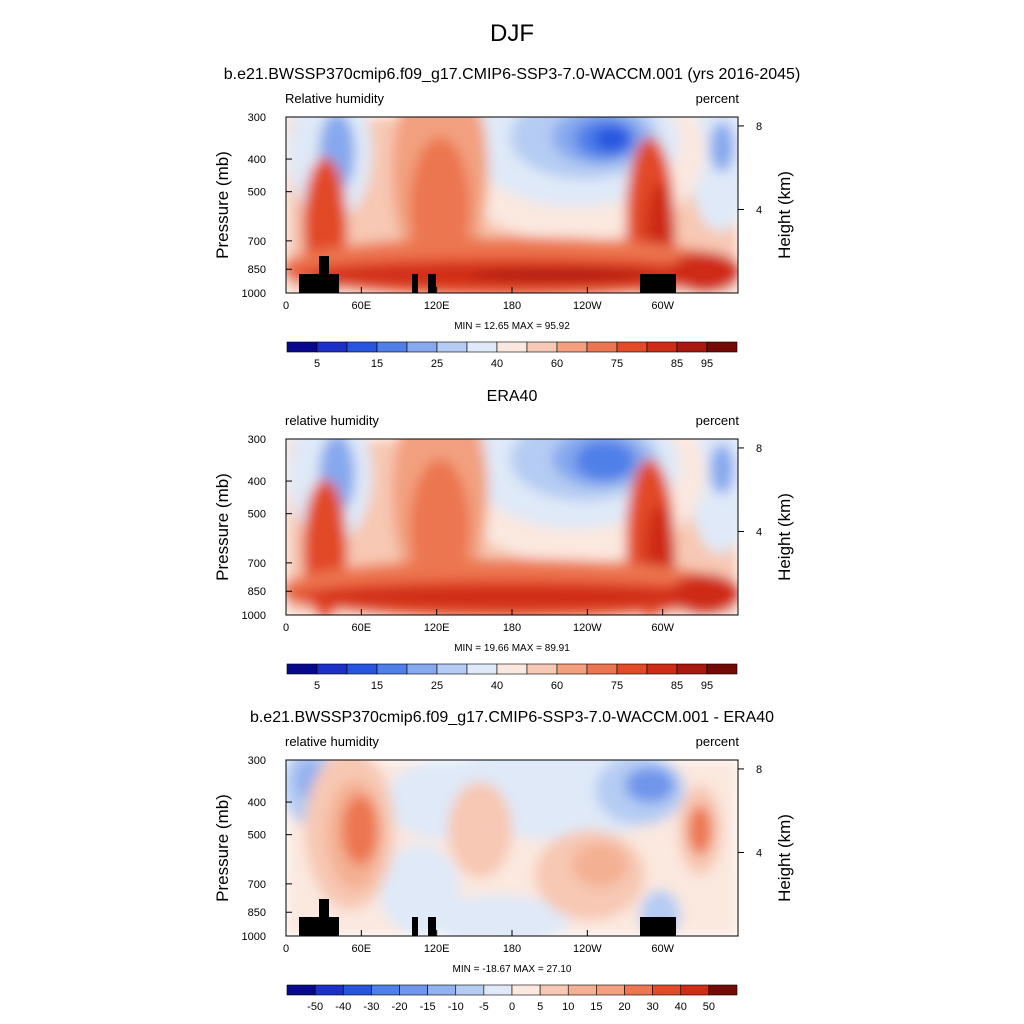 This screenshot has width=1024, height=1024. Describe the element at coordinates (568, 1007) in the screenshot. I see `colorbar-label: 10` at that location.